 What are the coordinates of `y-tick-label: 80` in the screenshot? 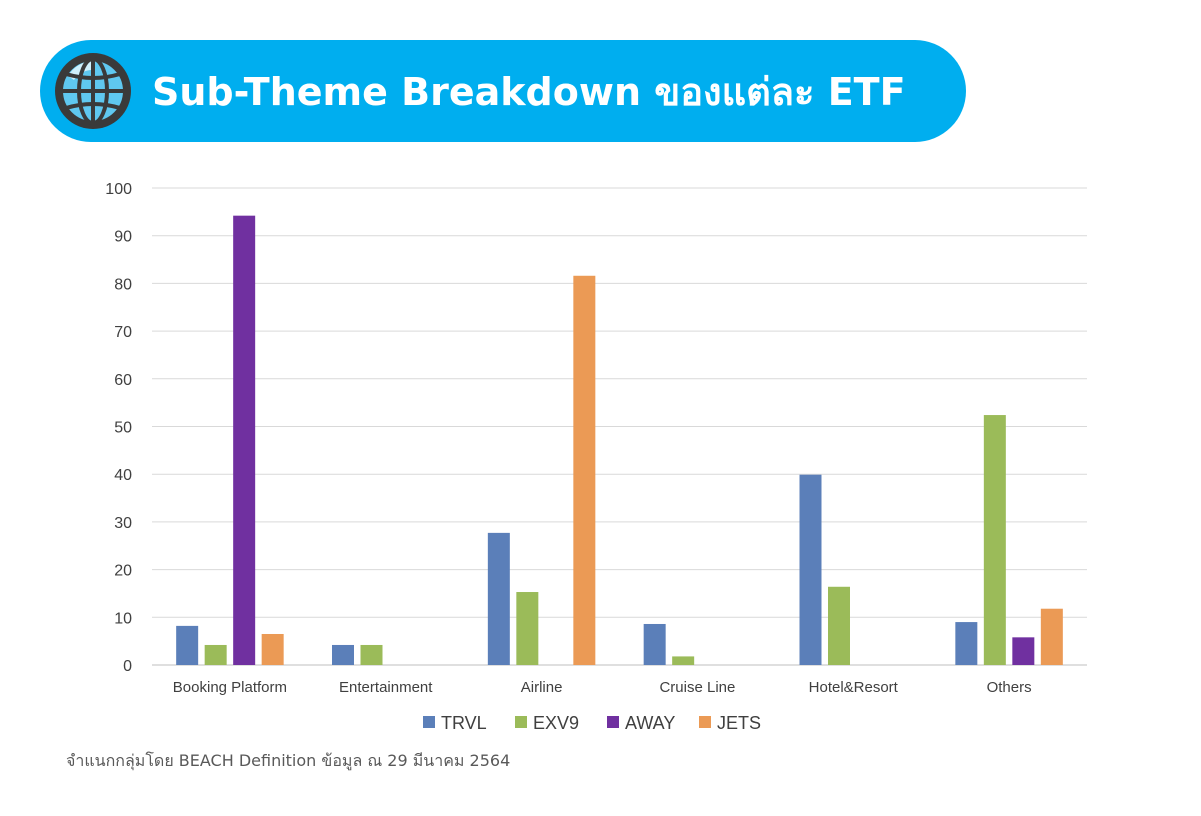 It's located at (123, 284).